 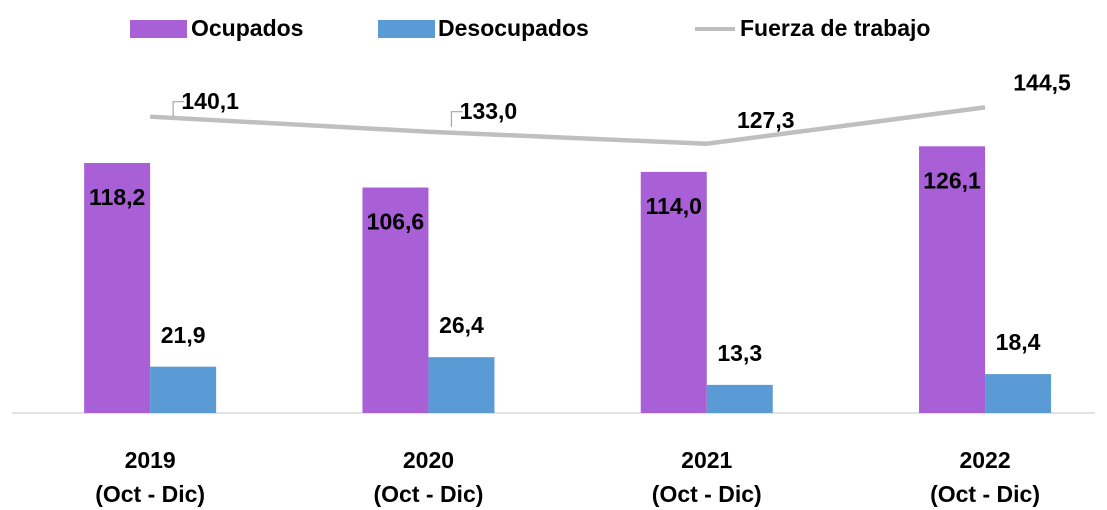 I want to click on x-tick-label: 2019, so click(x=150, y=460).